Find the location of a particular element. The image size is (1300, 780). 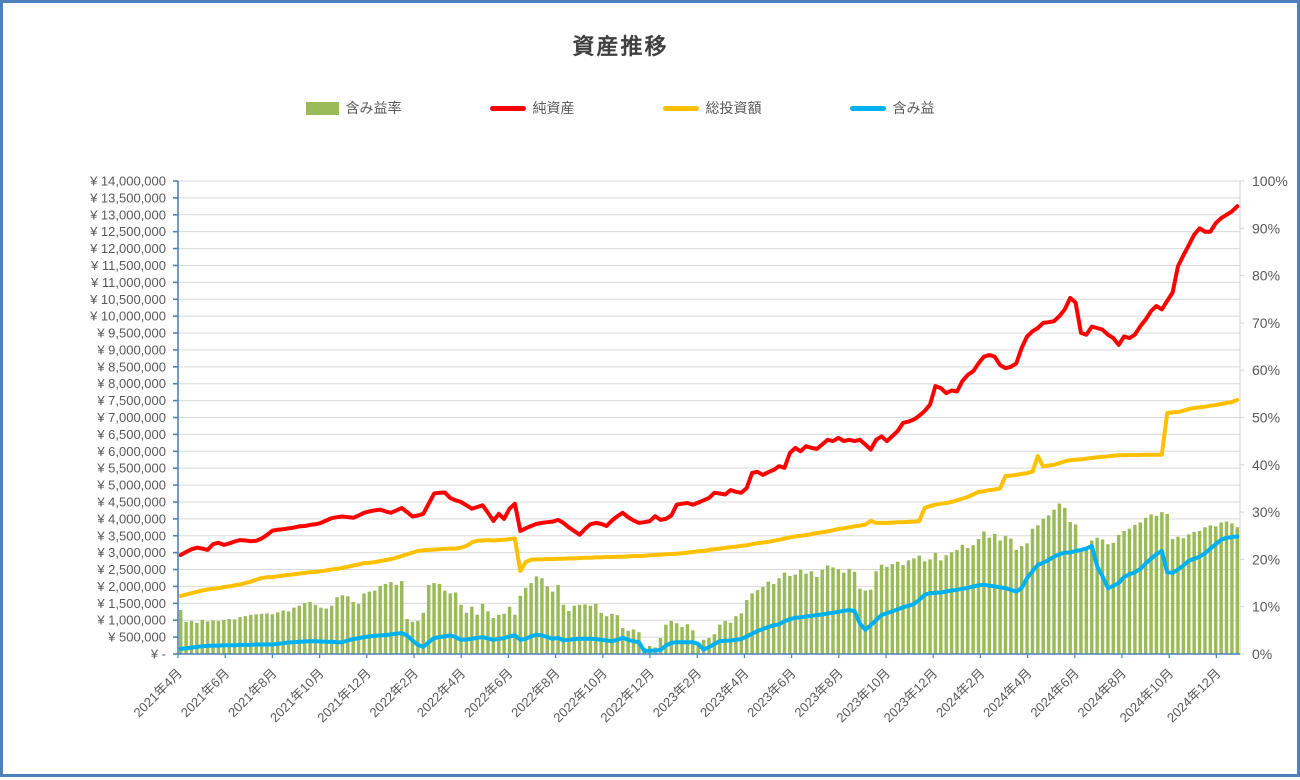

x-axis-label: 2022年2月 is located at coordinates (394, 693).